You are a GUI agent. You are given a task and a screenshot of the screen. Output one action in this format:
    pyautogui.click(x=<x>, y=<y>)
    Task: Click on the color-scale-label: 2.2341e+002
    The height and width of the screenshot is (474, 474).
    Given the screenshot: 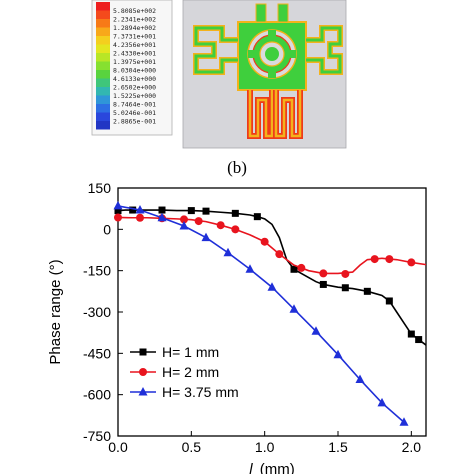 What is the action you would take?
    pyautogui.click(x=134, y=19)
    